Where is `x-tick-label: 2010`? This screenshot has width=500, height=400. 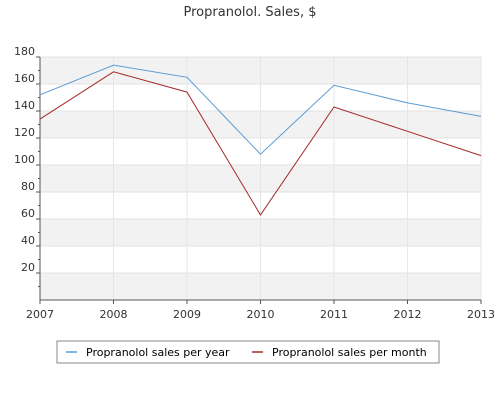 x-tick-label: 2010 is located at coordinates (261, 314).